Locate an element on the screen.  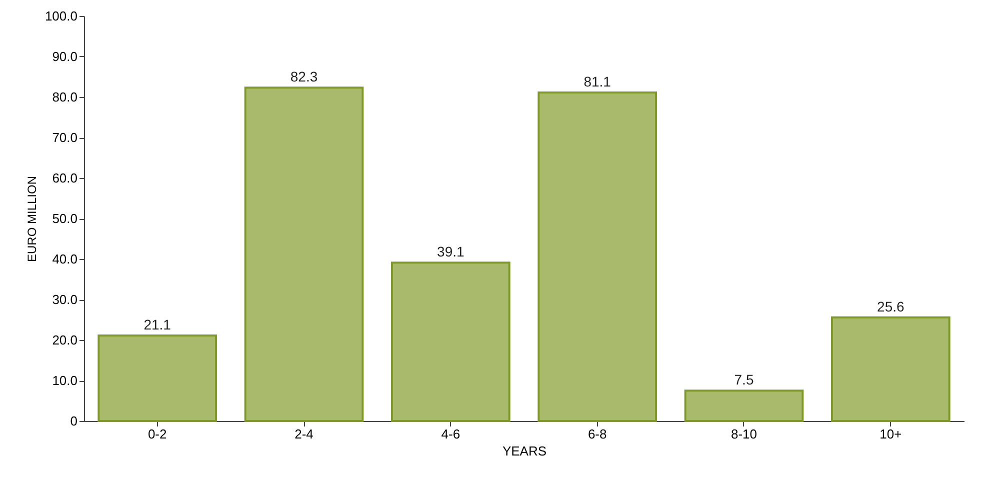
y-tick-label: 30.0 is located at coordinates (65, 299).